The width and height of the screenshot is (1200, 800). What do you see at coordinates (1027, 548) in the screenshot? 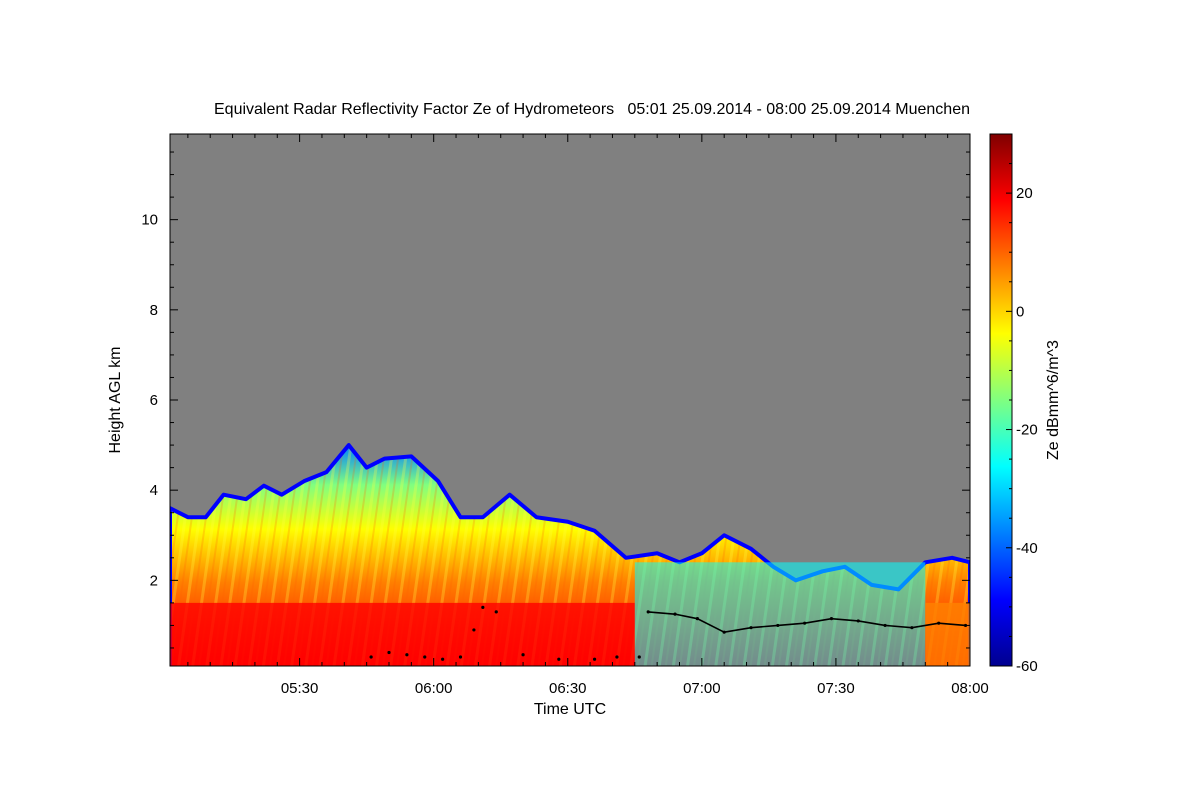
I see `colorbar-tick-label: -40` at bounding box center [1027, 548].